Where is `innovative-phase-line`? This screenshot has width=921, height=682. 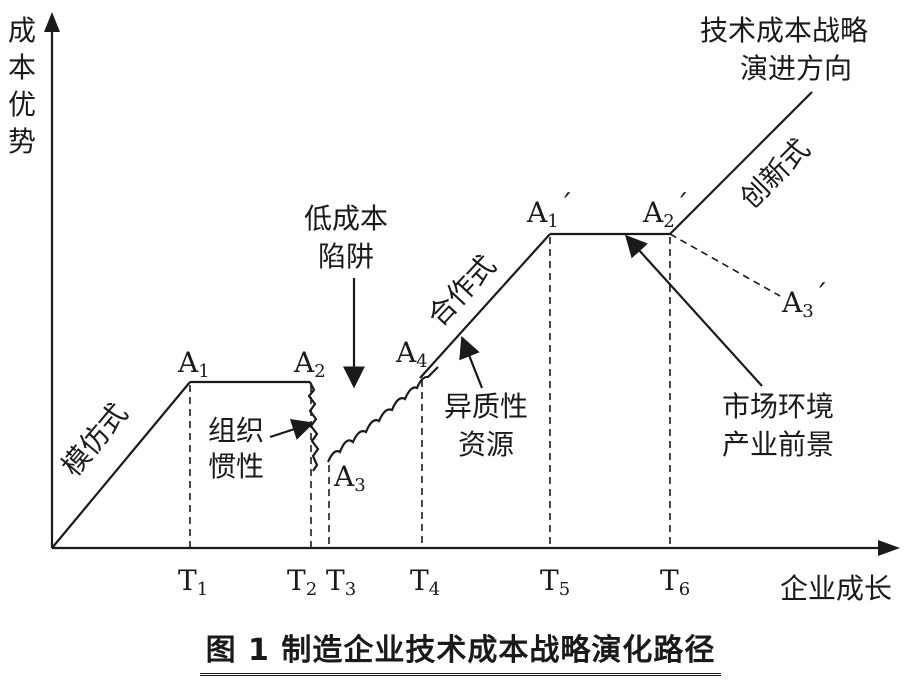
innovative-phase-line is located at coordinates (741, 163).